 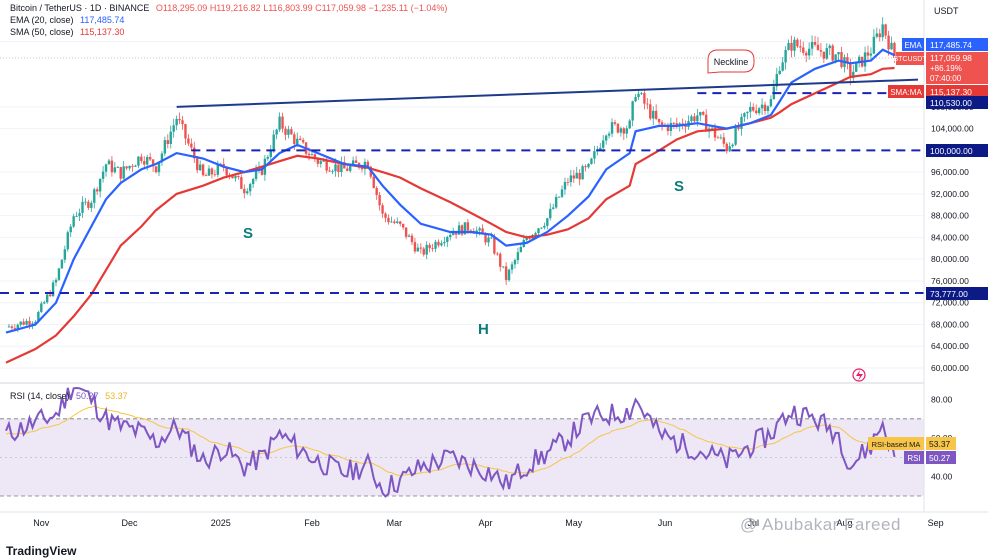 I want to click on rsi-tick-label: 80.00, so click(x=942, y=400).